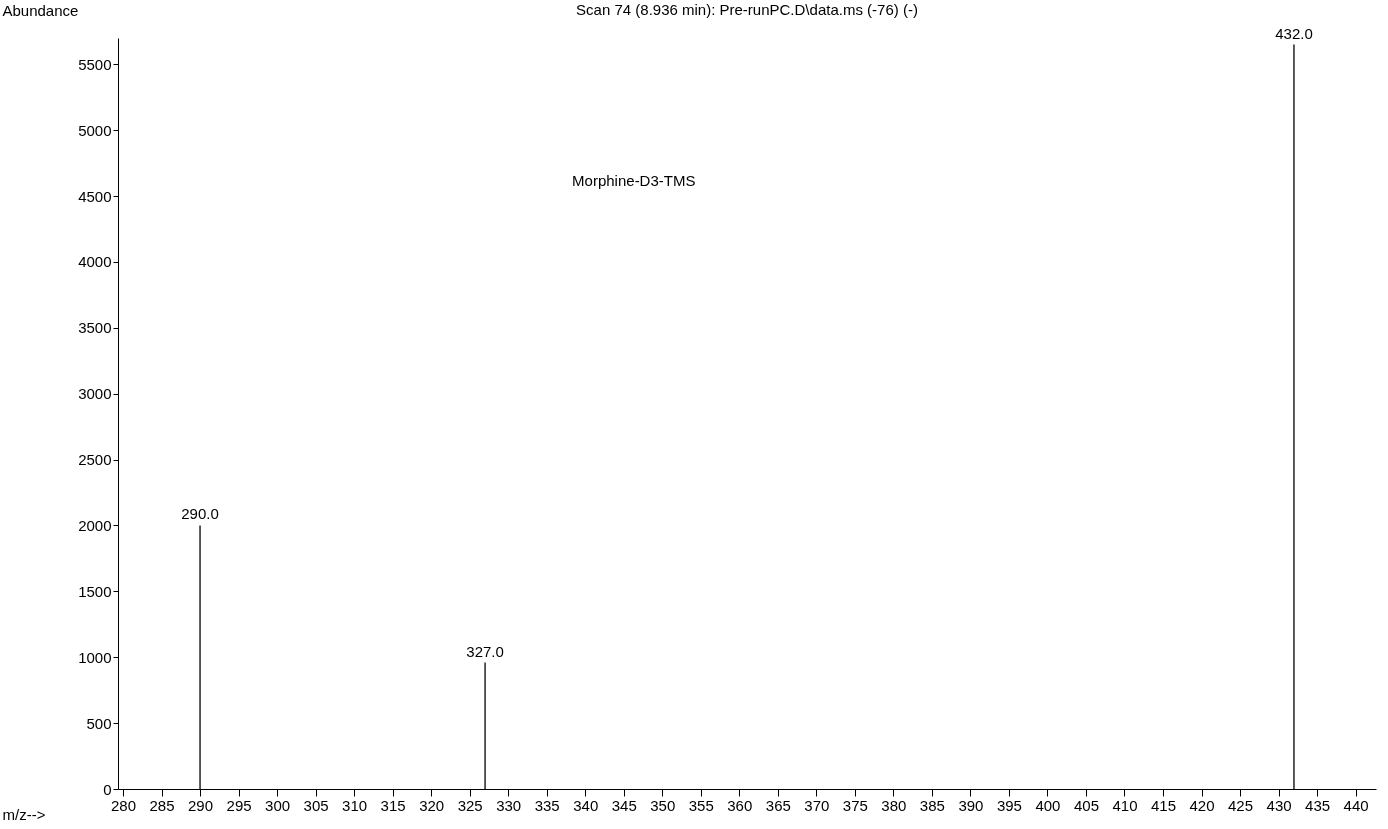 The height and width of the screenshot is (829, 1388). I want to click on x-tick-label: 400, so click(1048, 805).